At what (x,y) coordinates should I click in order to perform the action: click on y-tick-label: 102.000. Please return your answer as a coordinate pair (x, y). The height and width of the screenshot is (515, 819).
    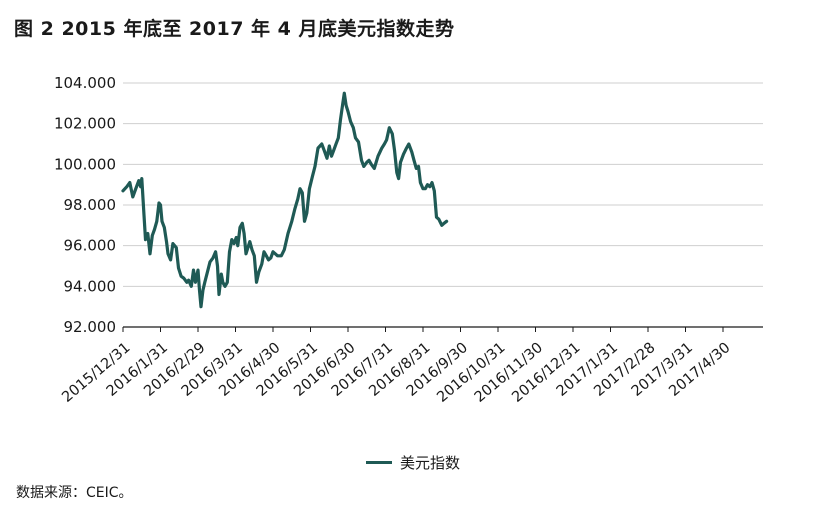
    Looking at the image, I should click on (85, 124).